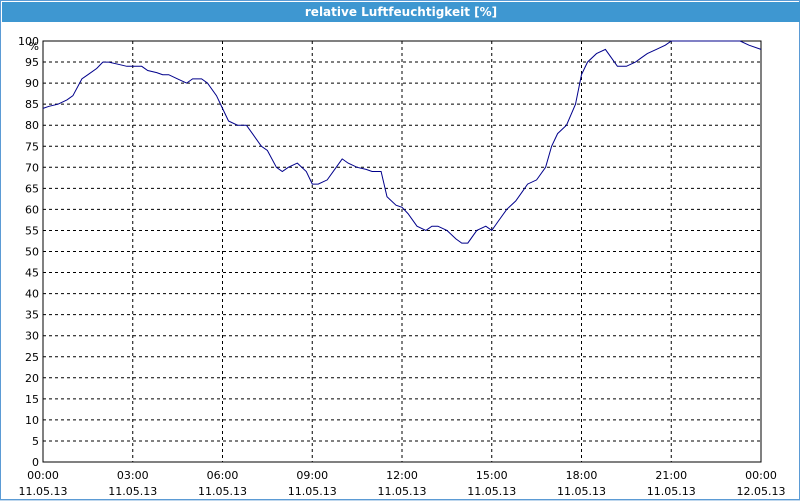 This screenshot has height=501, width=800. Describe the element at coordinates (32, 62) in the screenshot. I see `y-tick-label: 95` at that location.